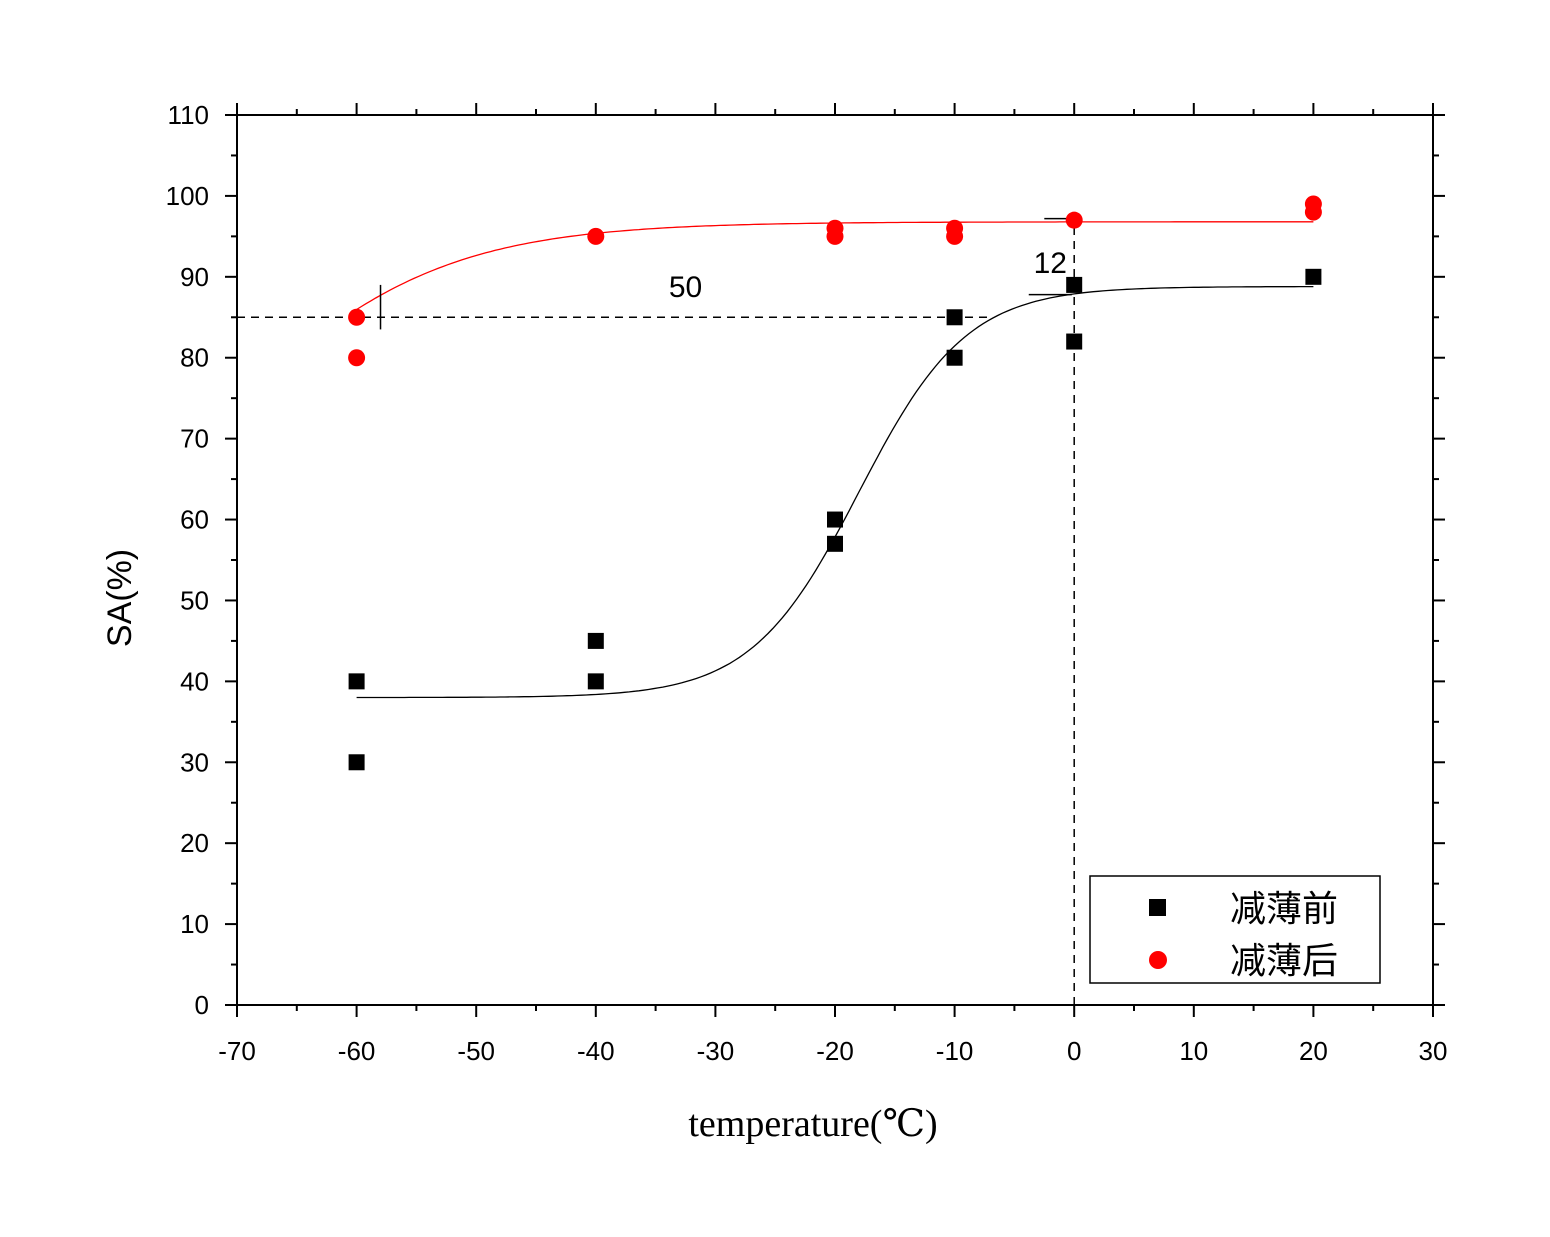  Describe the element at coordinates (955, 1051) in the screenshot. I see `x-tick-label: -10` at that location.